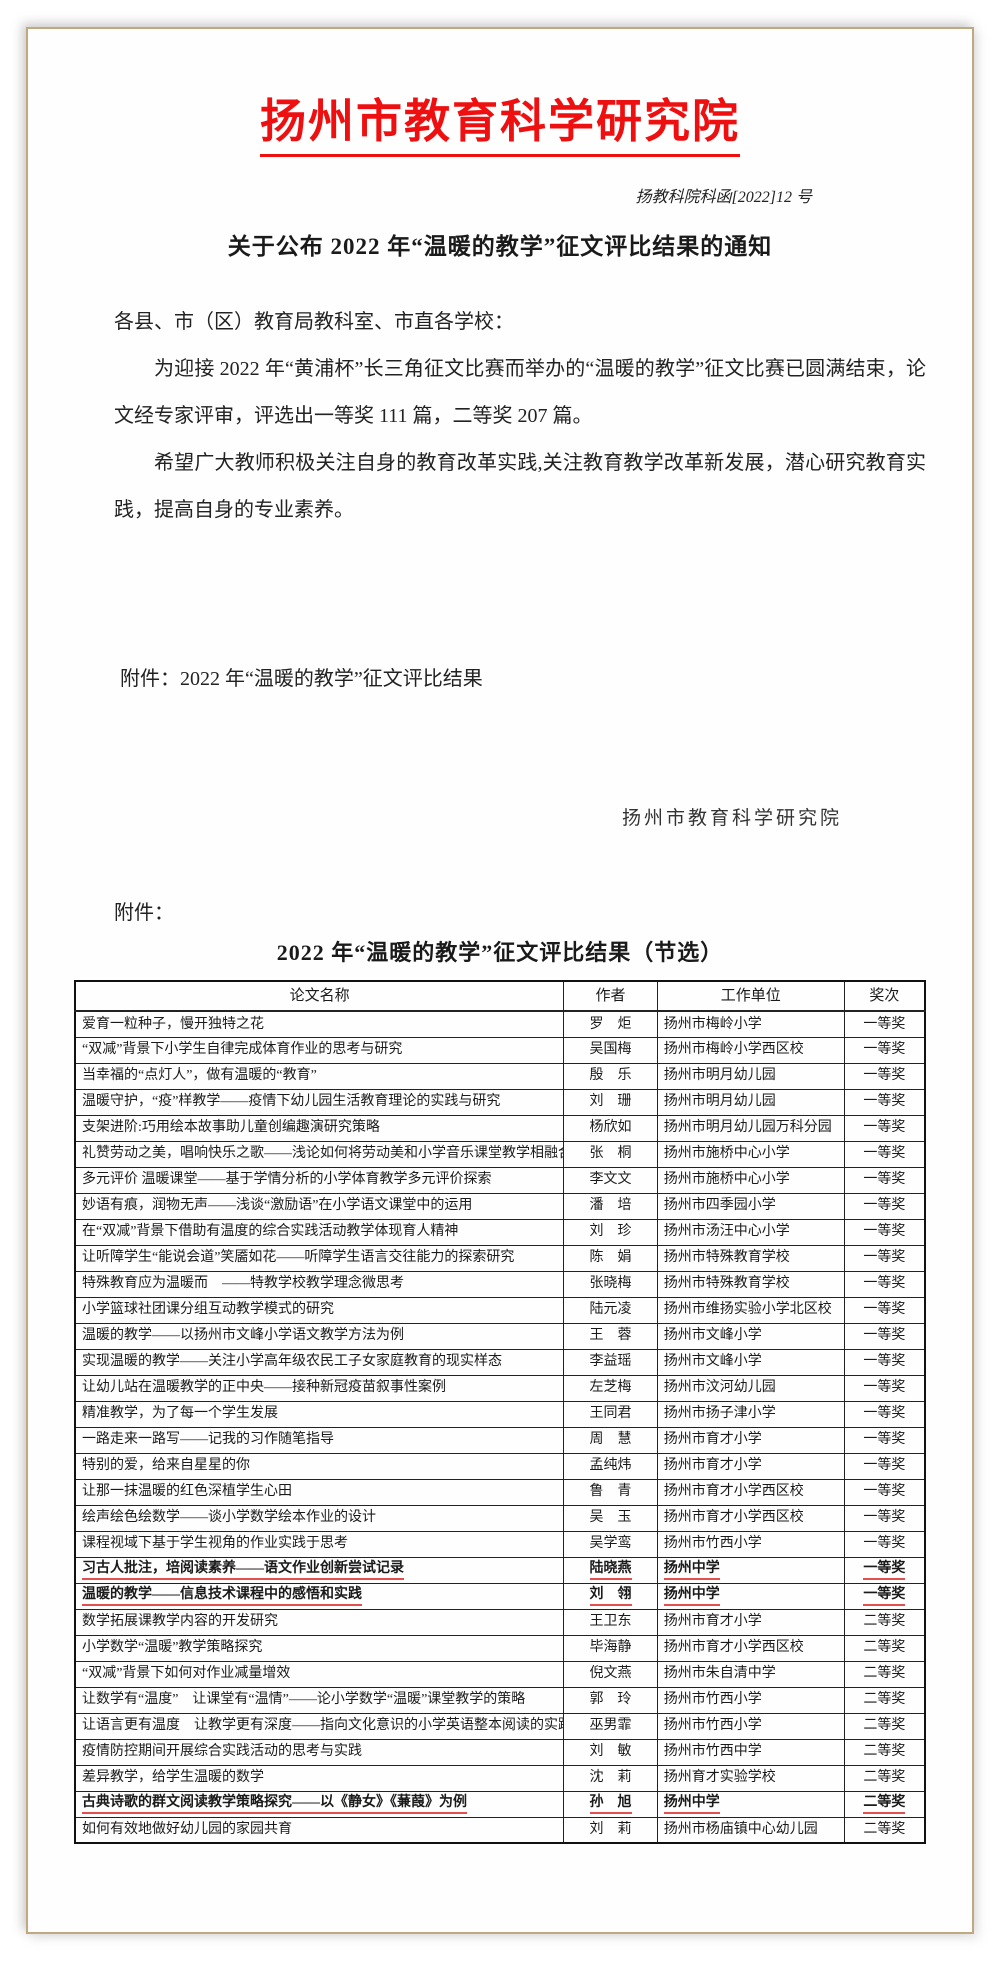  Describe the element at coordinates (610, 1232) in the screenshot. I see `author-cell-text: 刘 珍` at that location.